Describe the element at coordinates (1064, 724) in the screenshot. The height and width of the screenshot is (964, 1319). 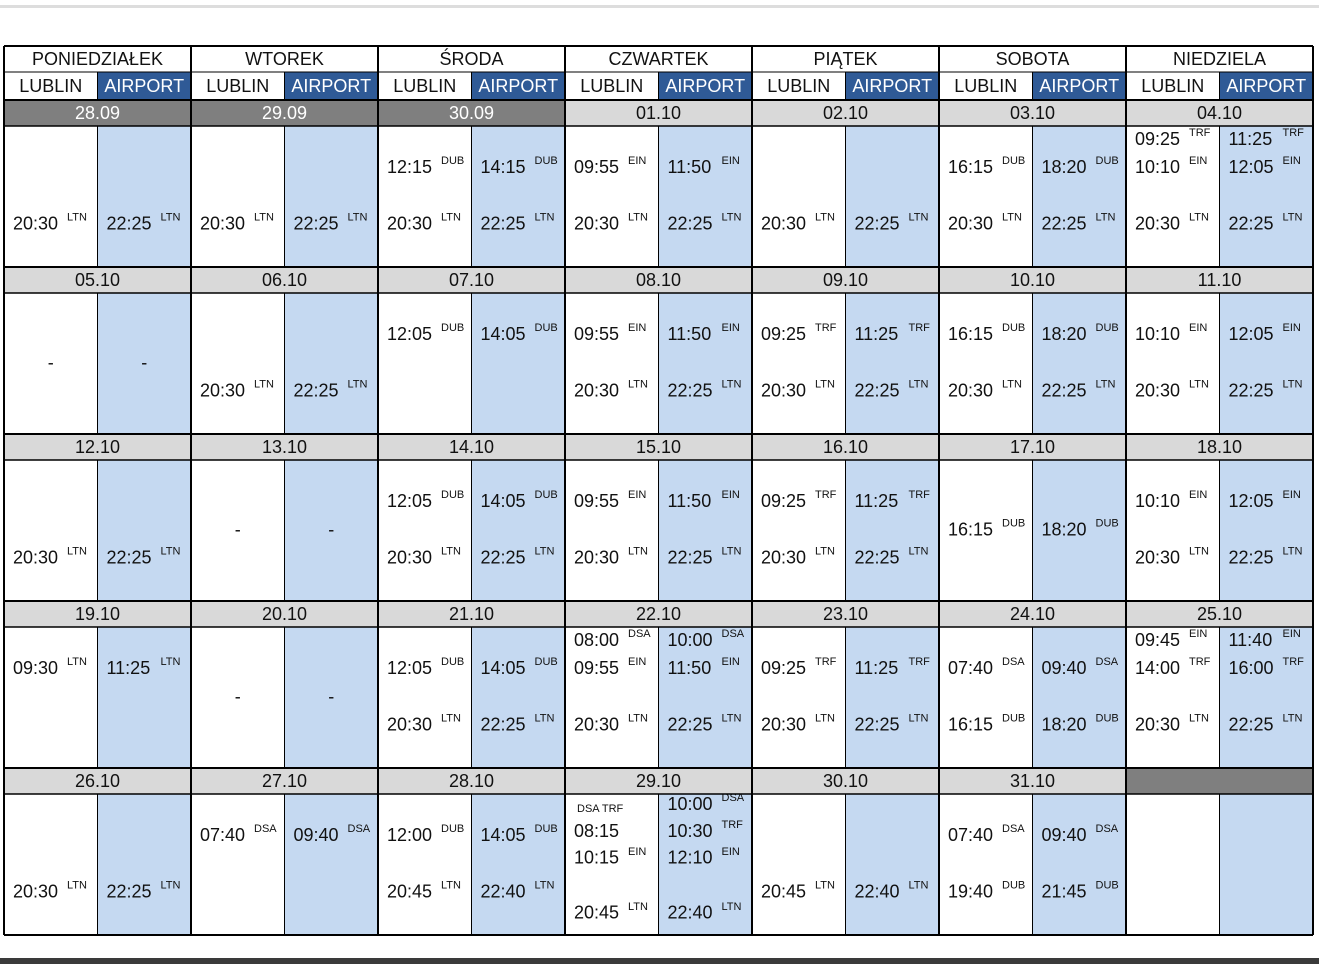
I see `departure-time: 18:20` at that location.